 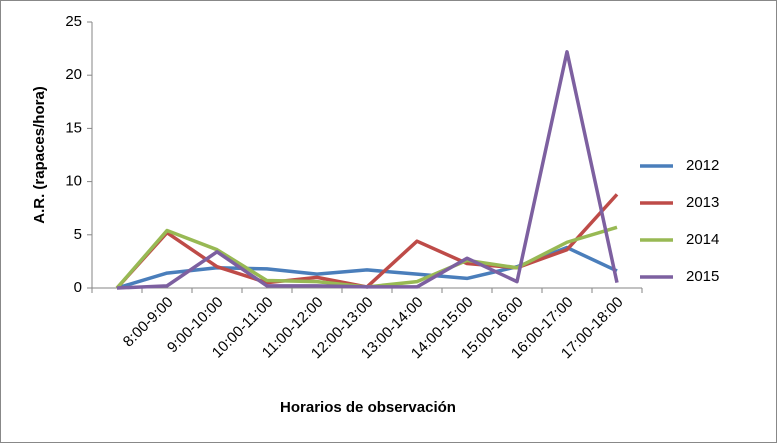 I want to click on legend-label: 2015, so click(x=702, y=276).